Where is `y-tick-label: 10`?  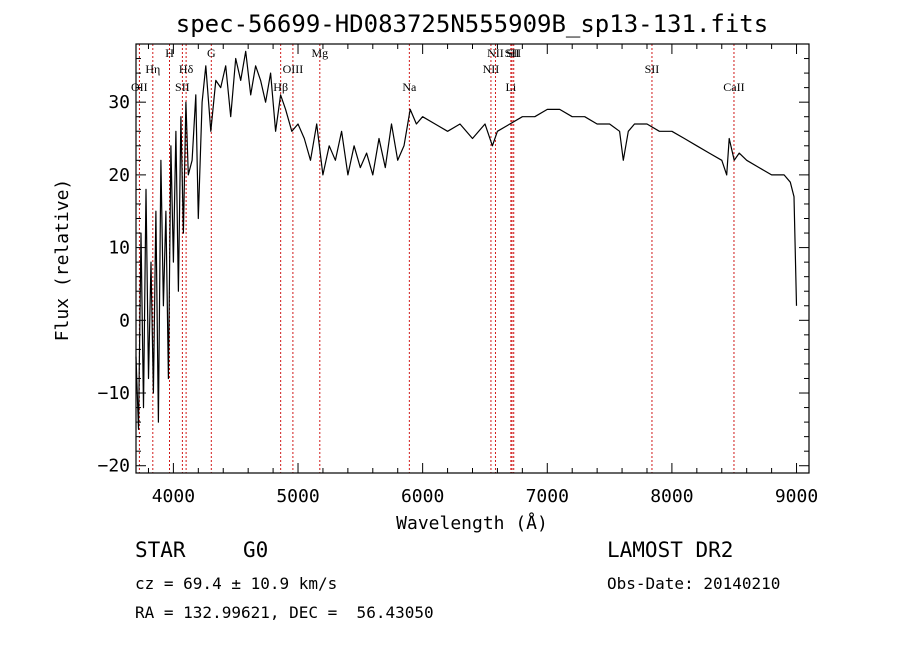 y-tick-label: 10 is located at coordinates (119, 248).